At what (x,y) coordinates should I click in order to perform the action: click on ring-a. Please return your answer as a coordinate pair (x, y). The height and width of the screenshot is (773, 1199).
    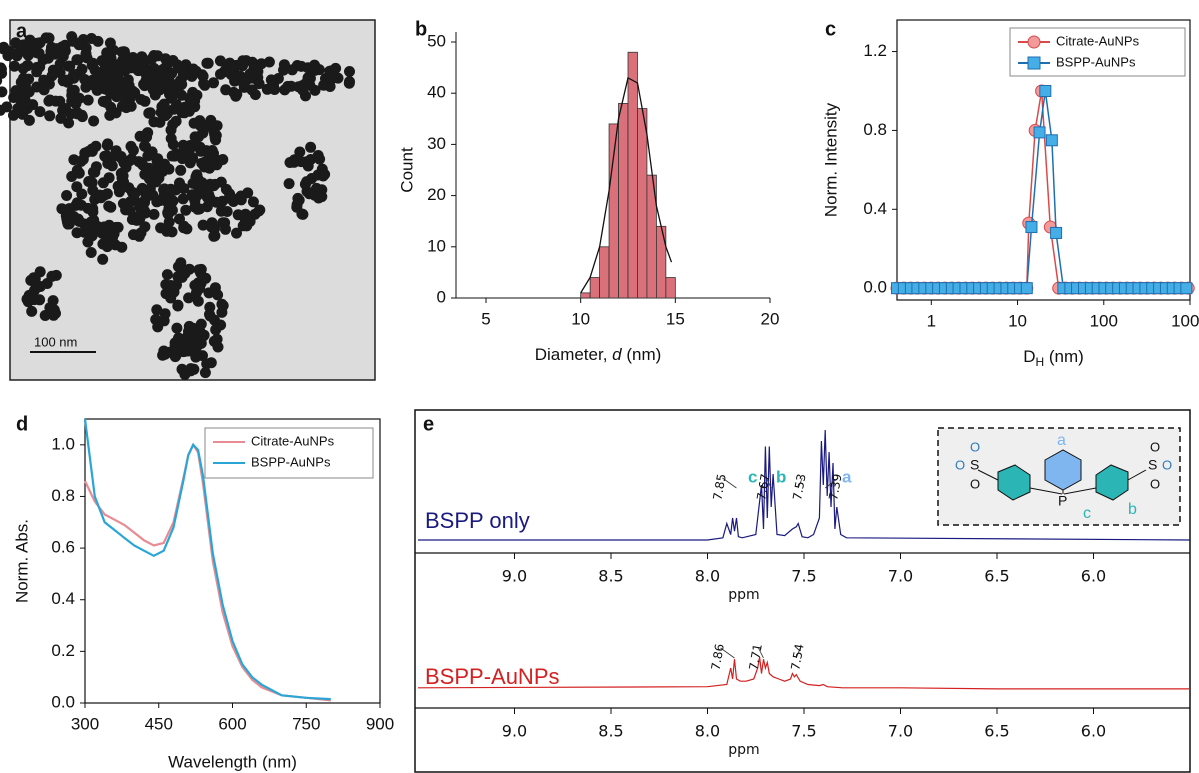
    Looking at the image, I should click on (1063, 470).